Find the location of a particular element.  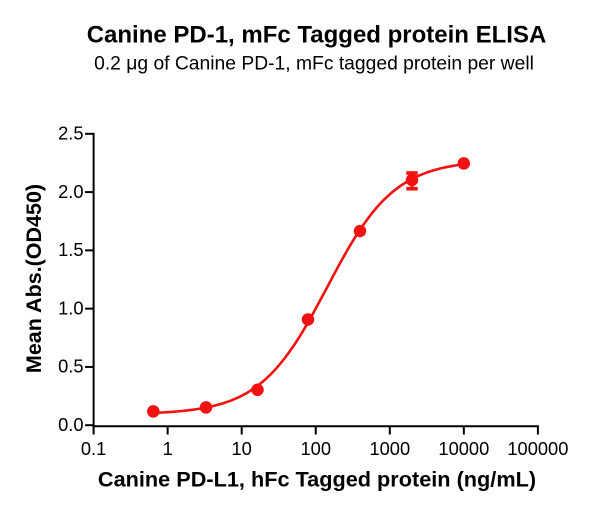

svg-text: 0.0 is located at coordinates (70, 424).